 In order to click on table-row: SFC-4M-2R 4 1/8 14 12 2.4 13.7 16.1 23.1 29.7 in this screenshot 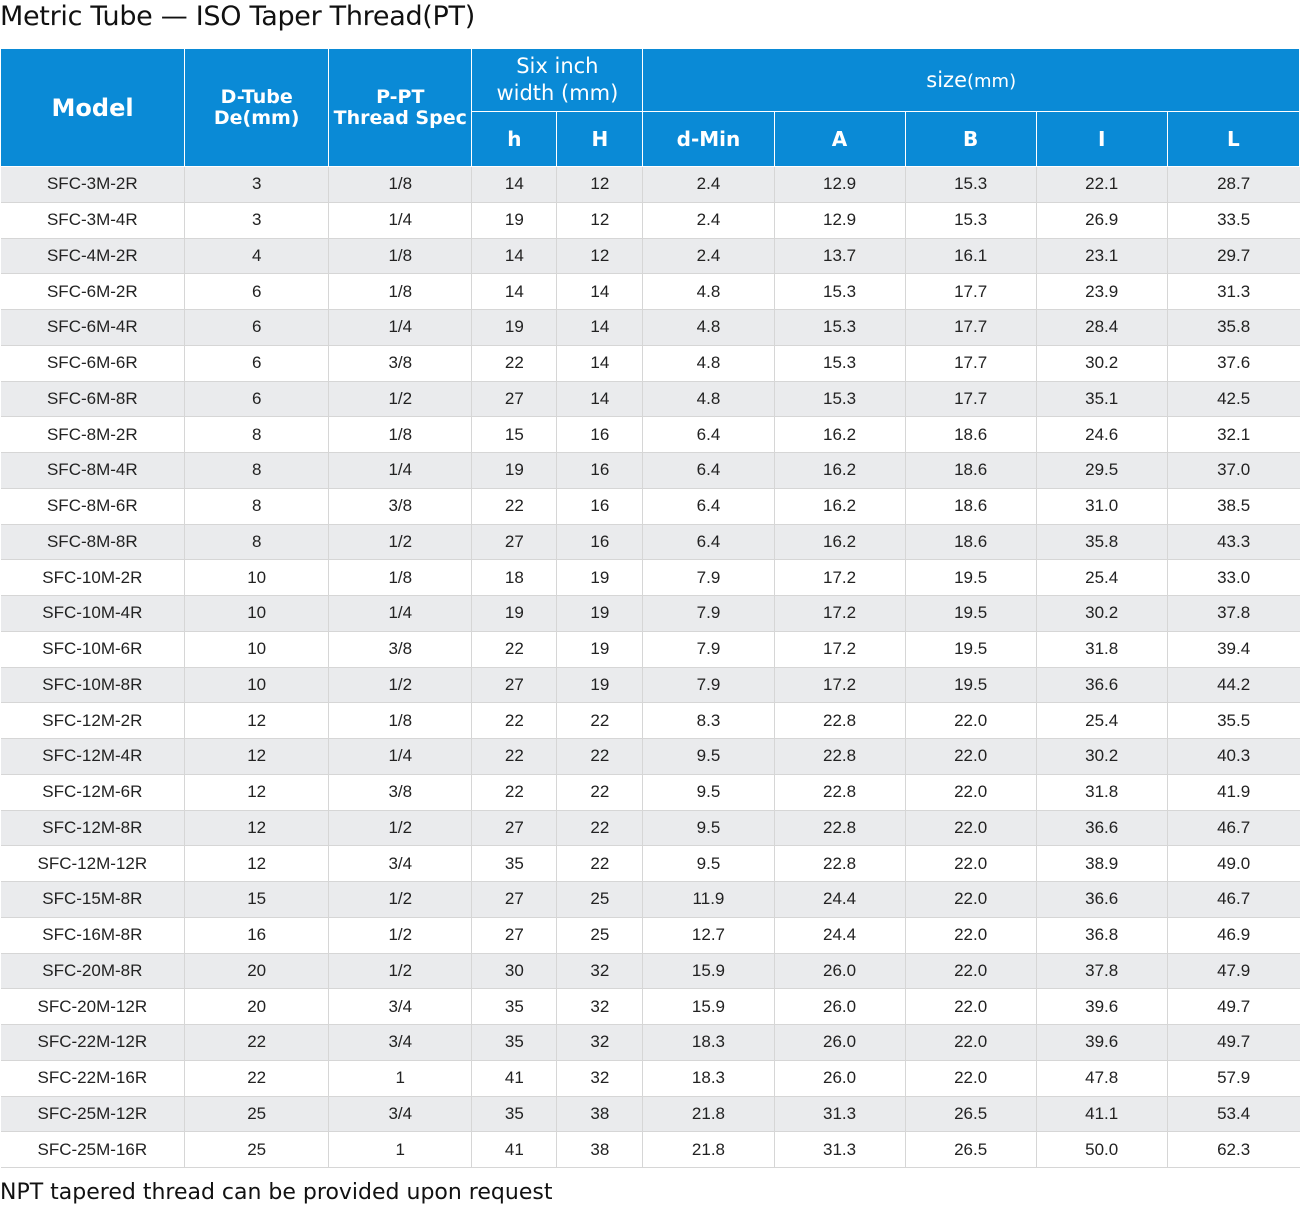, I will do `click(650, 256)`.